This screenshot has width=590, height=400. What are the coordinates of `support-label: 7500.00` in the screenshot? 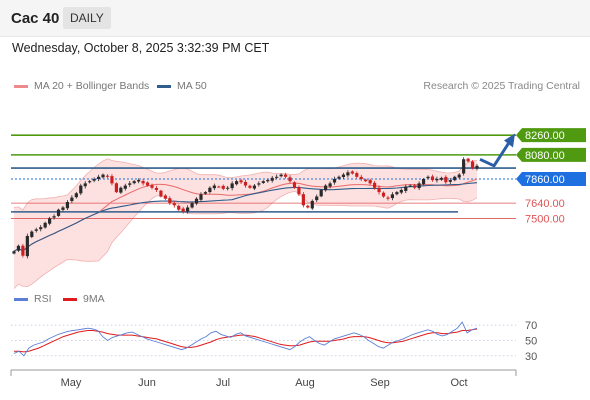 It's located at (545, 219).